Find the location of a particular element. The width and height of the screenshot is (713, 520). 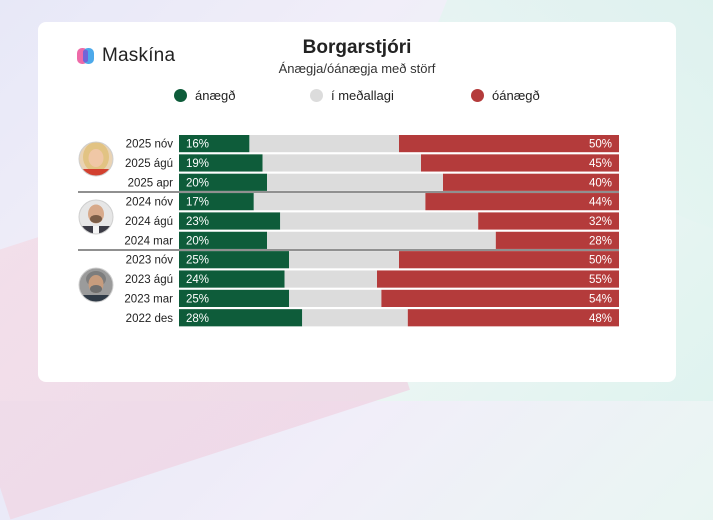

legend-item-neutral: í meðallagi is located at coordinates (352, 95).